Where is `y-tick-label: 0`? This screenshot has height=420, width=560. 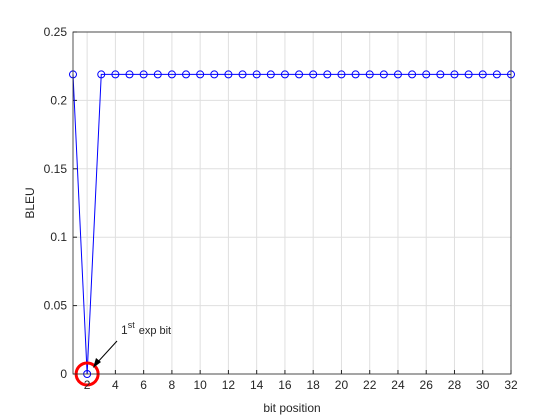 y-tick-label: 0 is located at coordinates (63, 374).